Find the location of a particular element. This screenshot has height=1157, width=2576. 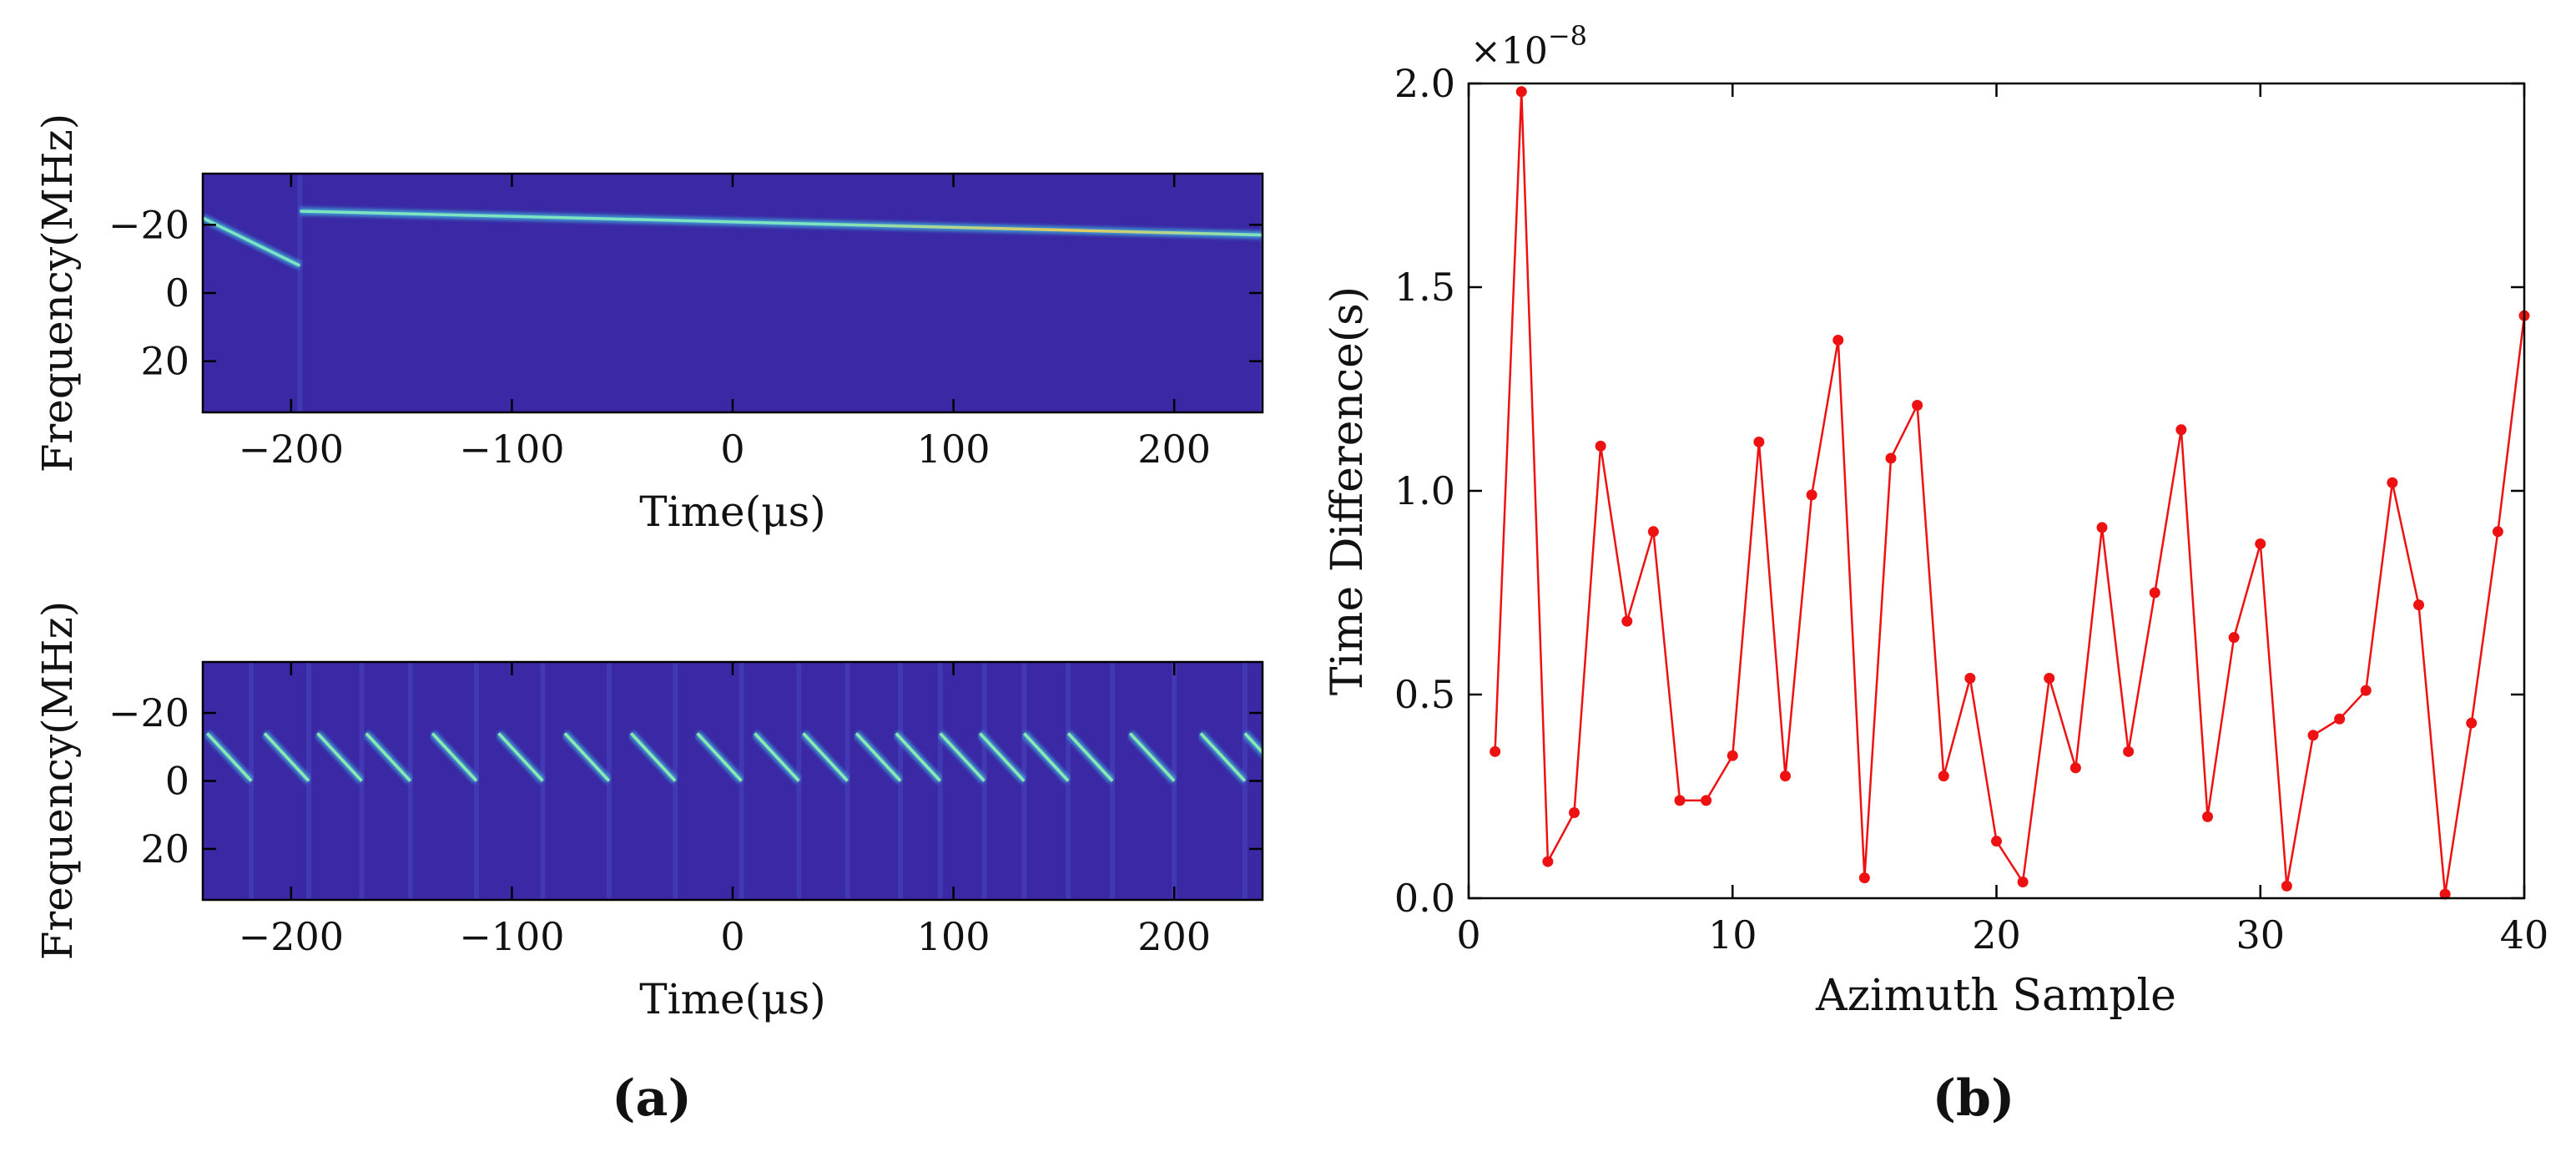

line-chart-scale-exponent: −8 is located at coordinates (1567, 36).